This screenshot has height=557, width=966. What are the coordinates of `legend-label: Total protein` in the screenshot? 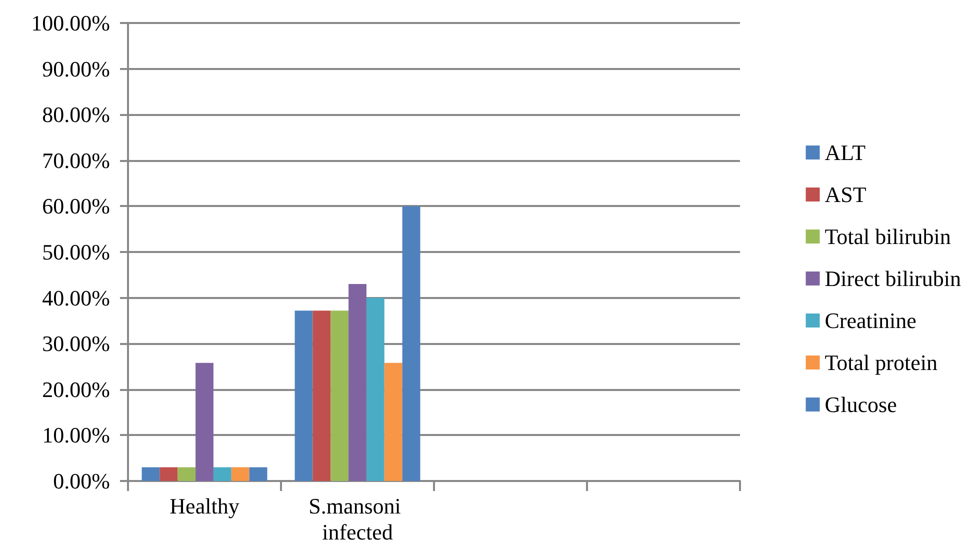 It's located at (881, 362).